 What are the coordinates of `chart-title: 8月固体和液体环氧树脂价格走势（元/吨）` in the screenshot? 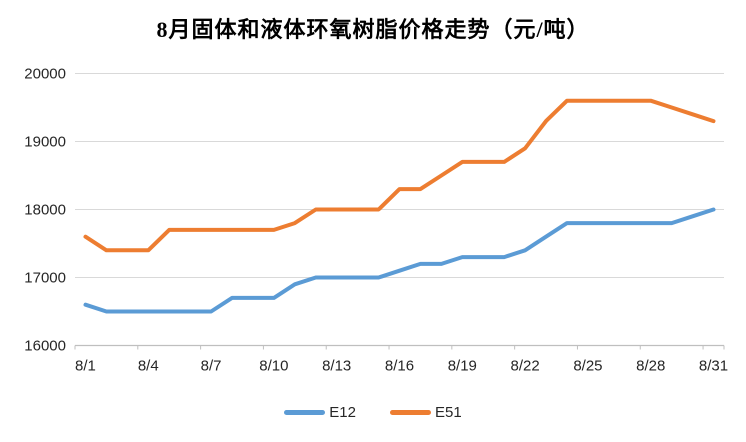 It's located at (373, 29).